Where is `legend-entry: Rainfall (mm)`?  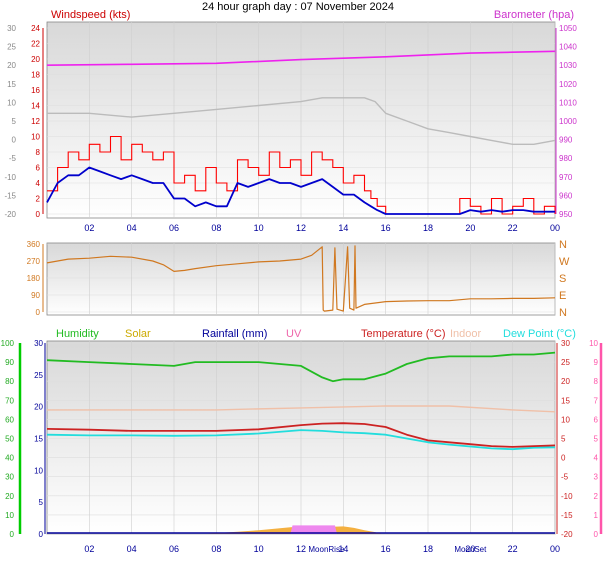 legend-entry: Rainfall (mm) is located at coordinates (234, 334).